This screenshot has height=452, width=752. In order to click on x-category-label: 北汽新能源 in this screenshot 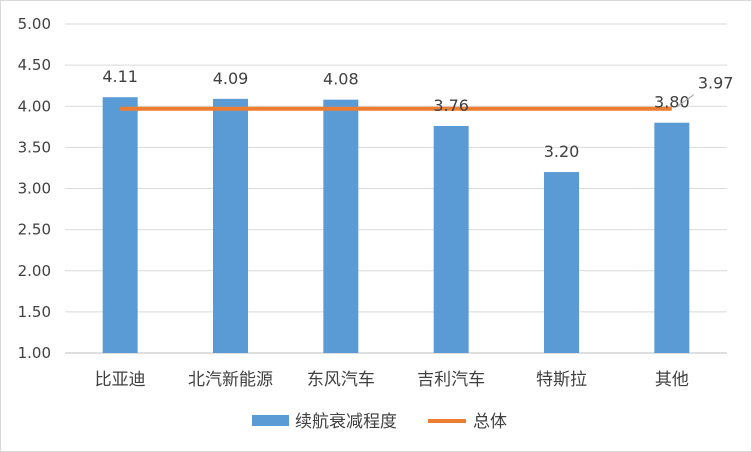, I will do `click(230, 380)`.